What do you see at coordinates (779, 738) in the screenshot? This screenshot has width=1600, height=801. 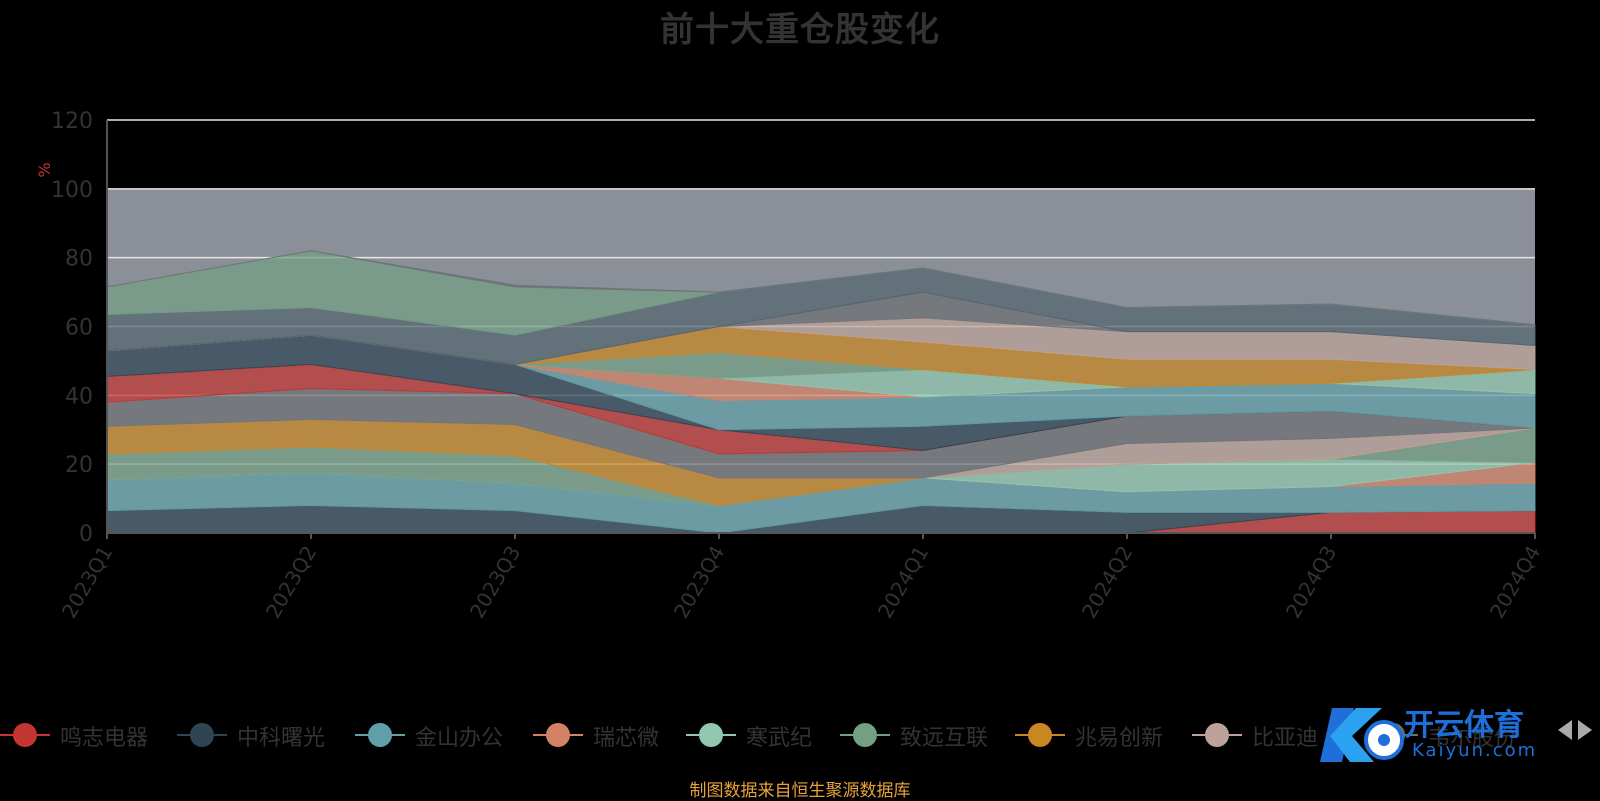 I see `legend-label: 寒武纪` at bounding box center [779, 738].